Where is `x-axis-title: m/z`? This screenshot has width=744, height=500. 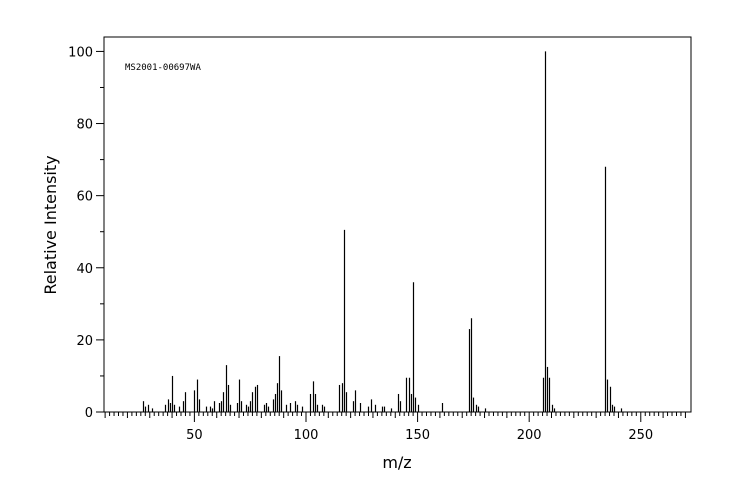
x-axis-title: m/z is located at coordinates (396, 462).